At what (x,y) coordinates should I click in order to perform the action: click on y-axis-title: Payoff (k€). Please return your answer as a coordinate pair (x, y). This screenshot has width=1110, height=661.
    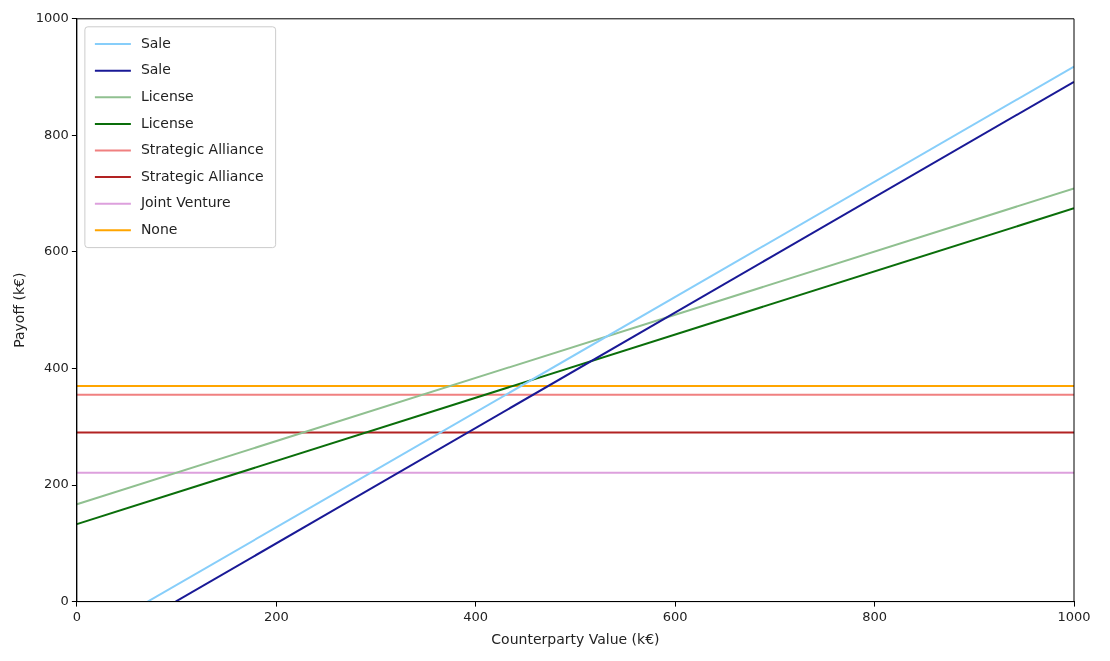
    Looking at the image, I should click on (19, 310).